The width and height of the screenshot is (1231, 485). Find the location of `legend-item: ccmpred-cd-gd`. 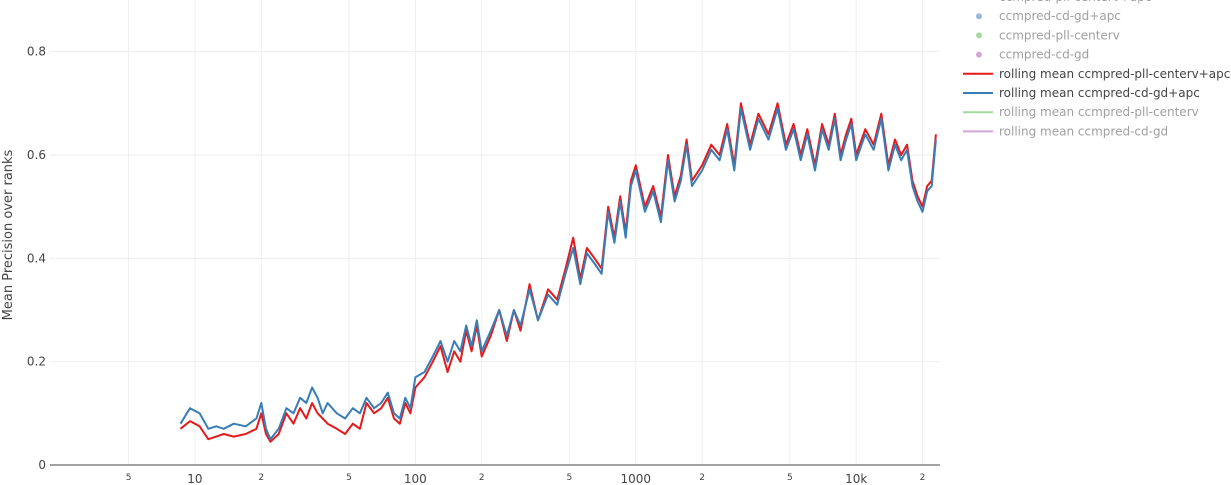

legend-item: ccmpred-cd-gd is located at coordinates (1032, 55).